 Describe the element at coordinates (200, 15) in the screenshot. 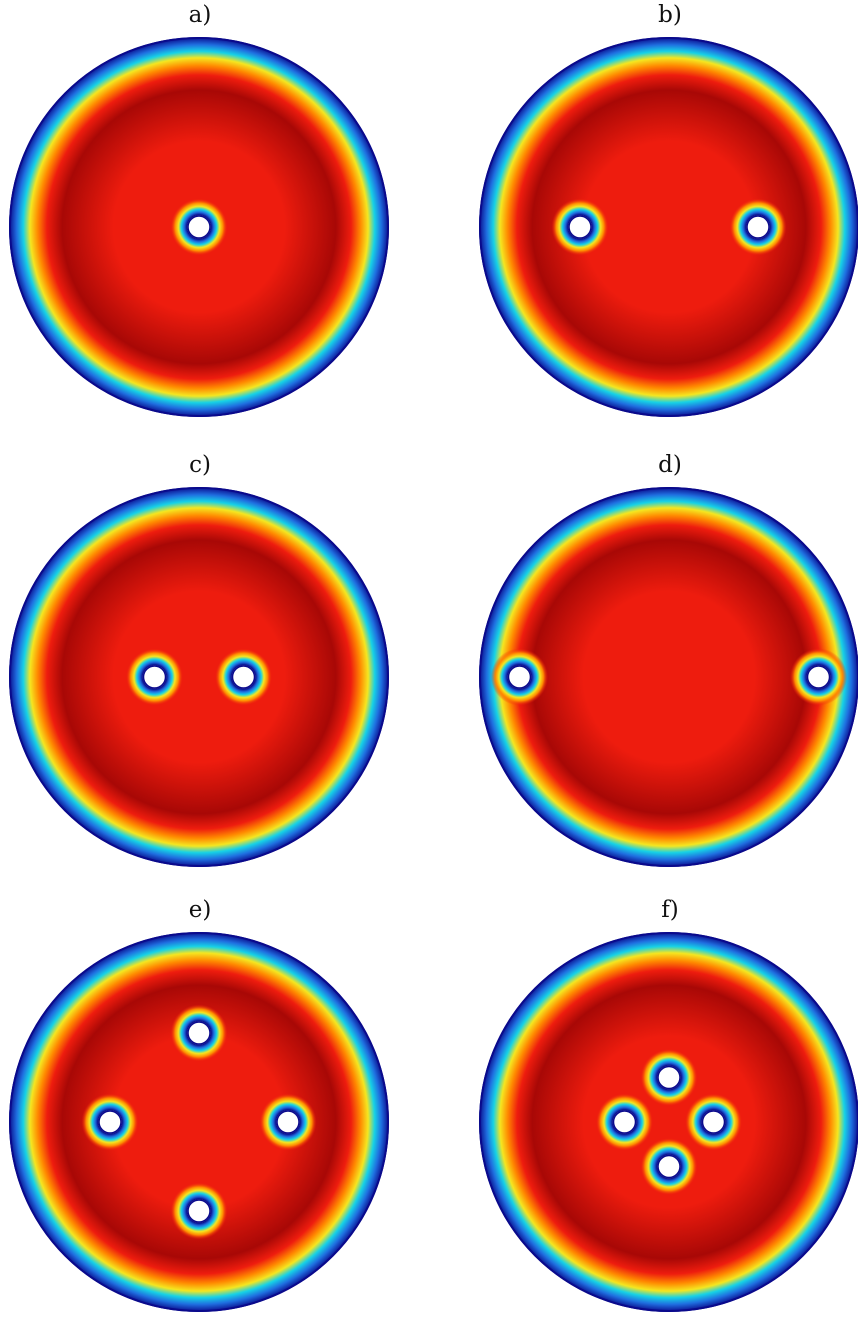

I see `panel-label-a: a)` at that location.